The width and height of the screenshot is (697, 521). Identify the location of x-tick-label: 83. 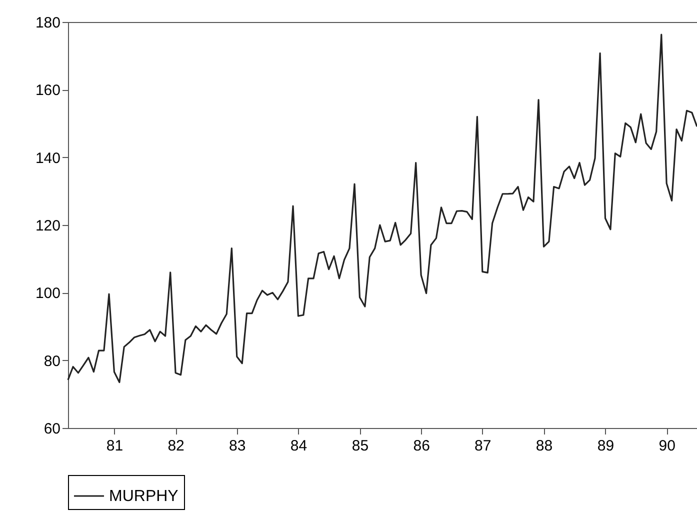
(237, 446).